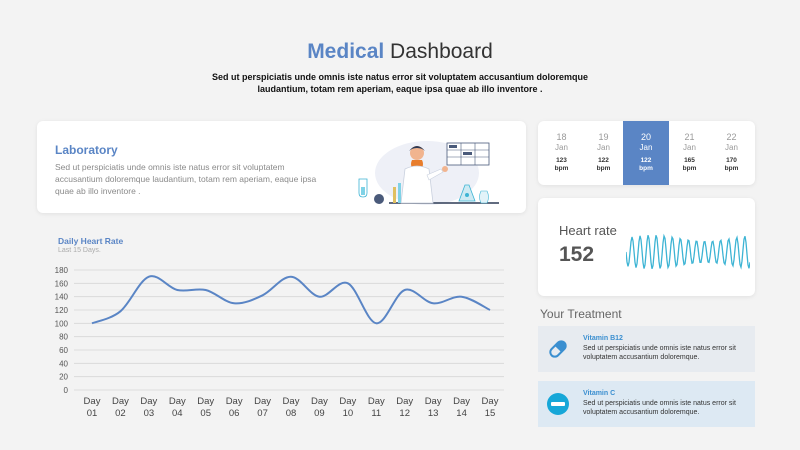  Describe the element at coordinates (588, 230) in the screenshot. I see `heart-rate-label: Heart rate` at that location.